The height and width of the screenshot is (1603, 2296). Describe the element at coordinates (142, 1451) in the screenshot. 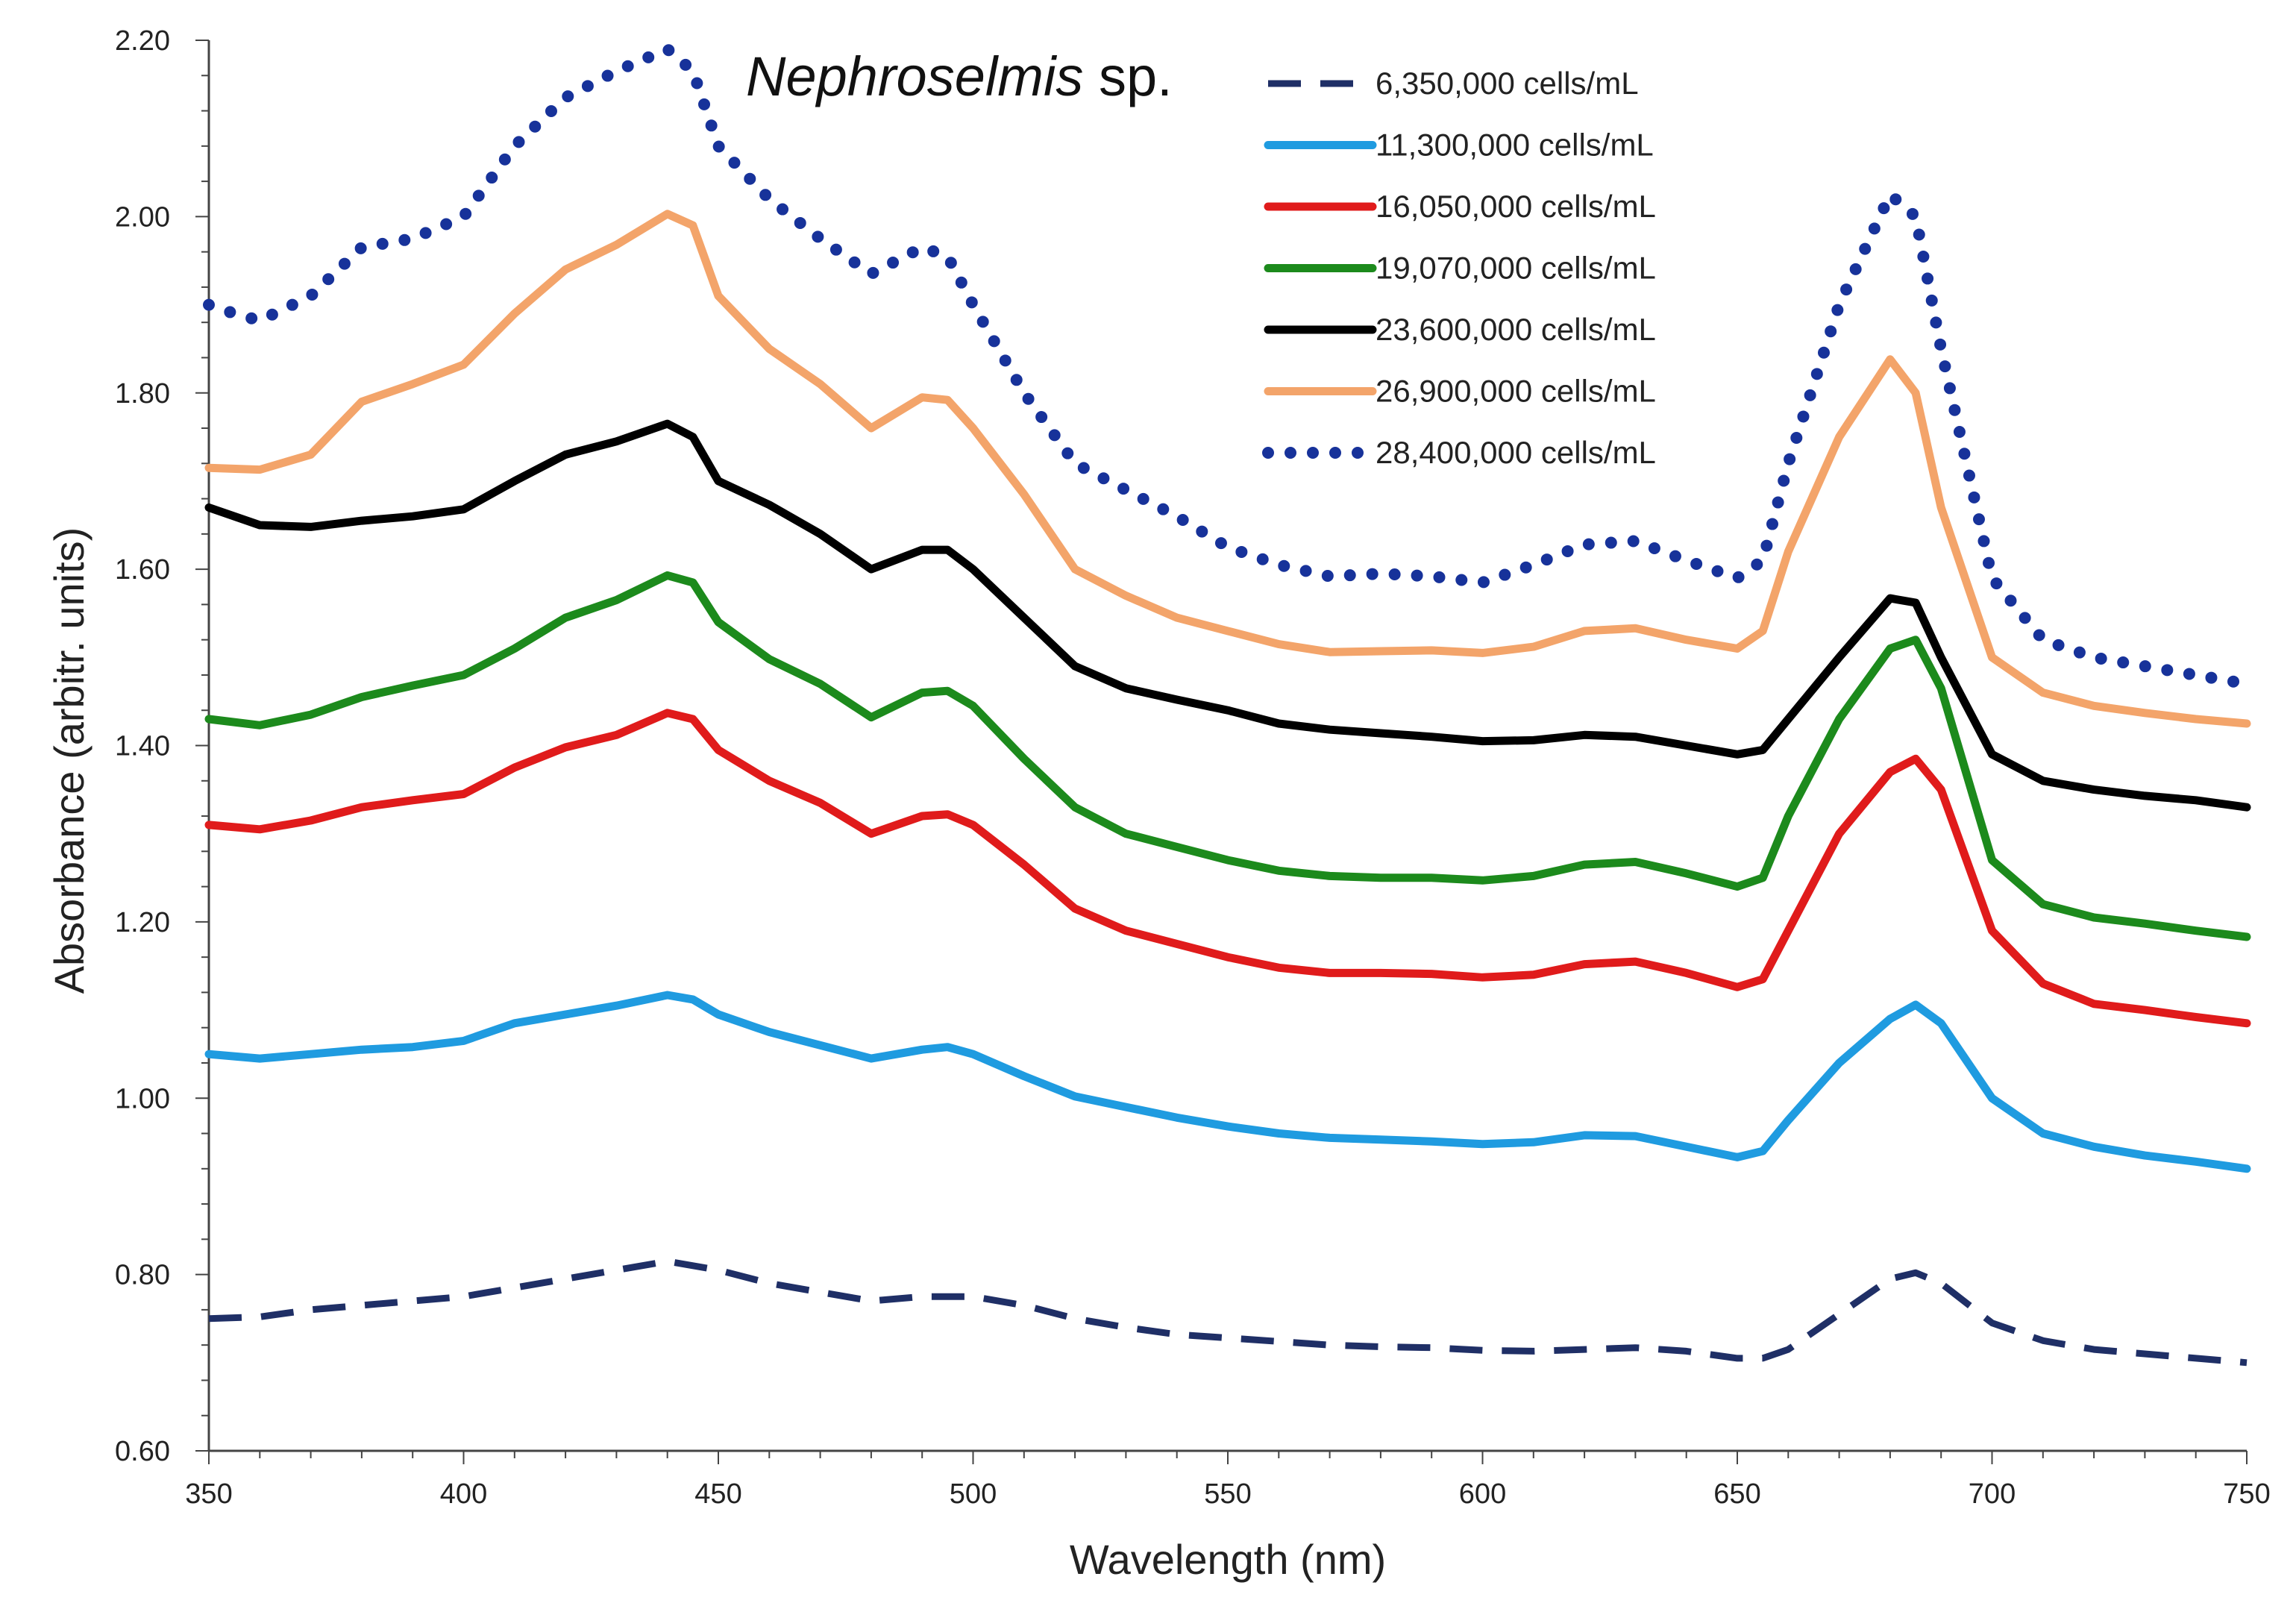

I see `y-tick-label: 0.60` at that location.